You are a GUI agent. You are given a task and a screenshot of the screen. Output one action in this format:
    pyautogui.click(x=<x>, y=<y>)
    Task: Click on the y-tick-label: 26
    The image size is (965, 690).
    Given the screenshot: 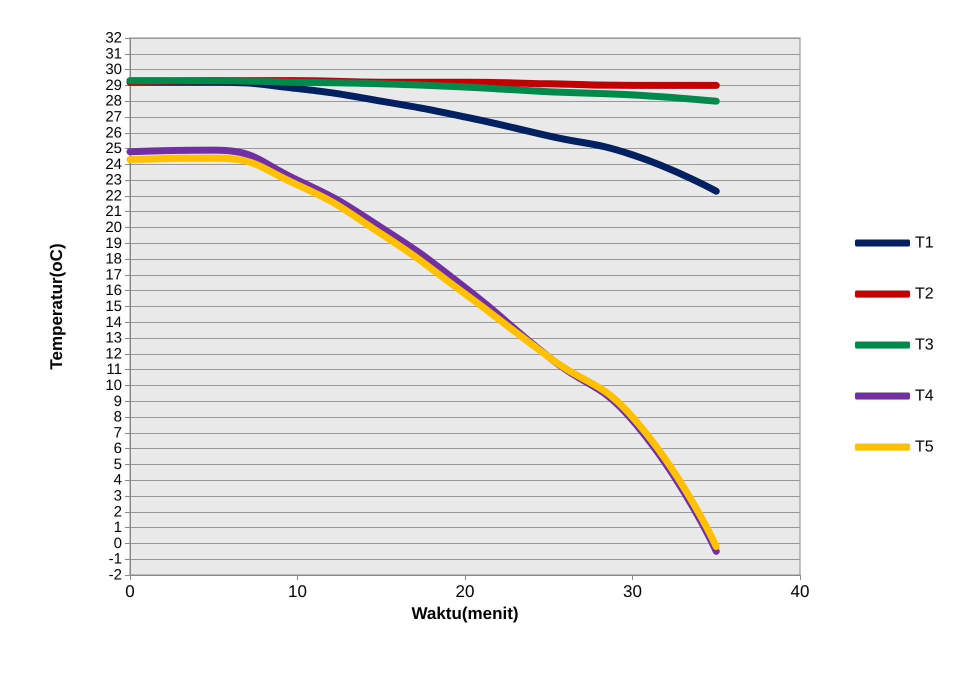 What is the action you would take?
    pyautogui.click(x=113, y=133)
    